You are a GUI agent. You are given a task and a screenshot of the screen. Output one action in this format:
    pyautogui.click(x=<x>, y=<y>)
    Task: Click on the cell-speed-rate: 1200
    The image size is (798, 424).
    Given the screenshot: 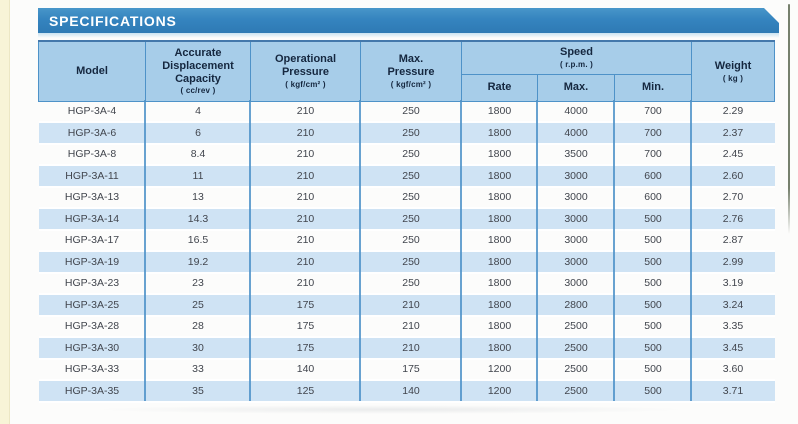 What is the action you would take?
    pyautogui.click(x=499, y=391)
    